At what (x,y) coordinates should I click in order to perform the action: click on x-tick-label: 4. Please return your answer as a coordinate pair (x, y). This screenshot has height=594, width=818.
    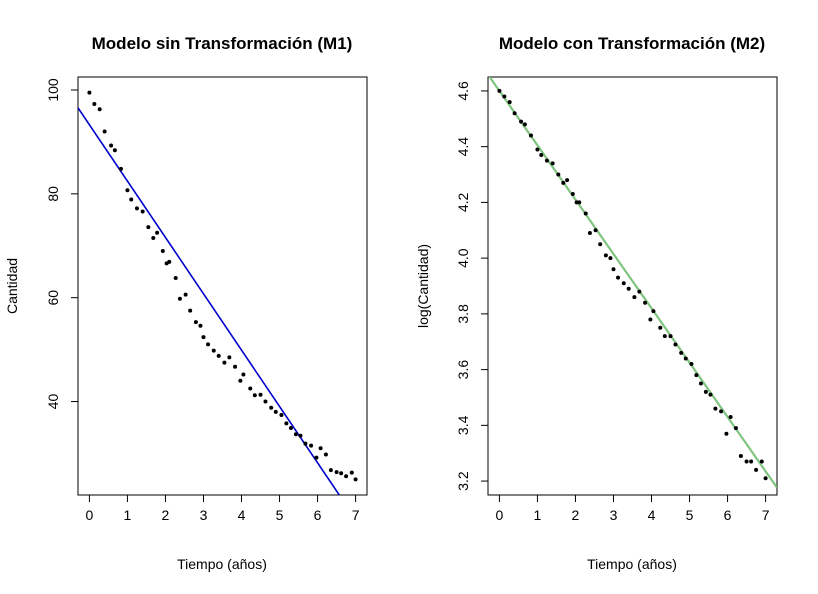
    Looking at the image, I should click on (652, 515).